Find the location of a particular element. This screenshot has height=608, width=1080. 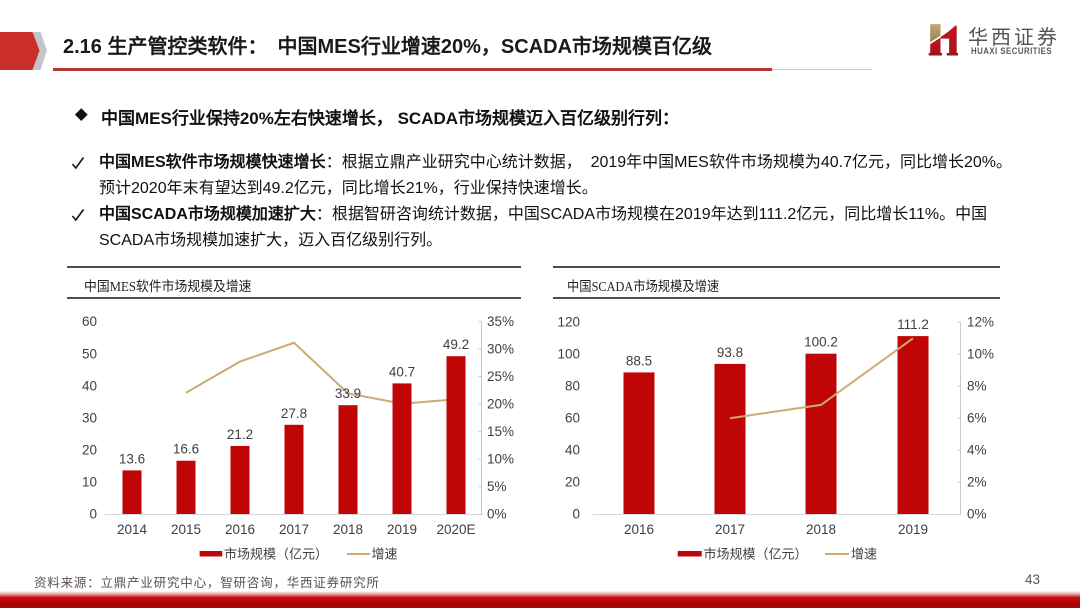

svg-text: 111.2 is located at coordinates (913, 324).